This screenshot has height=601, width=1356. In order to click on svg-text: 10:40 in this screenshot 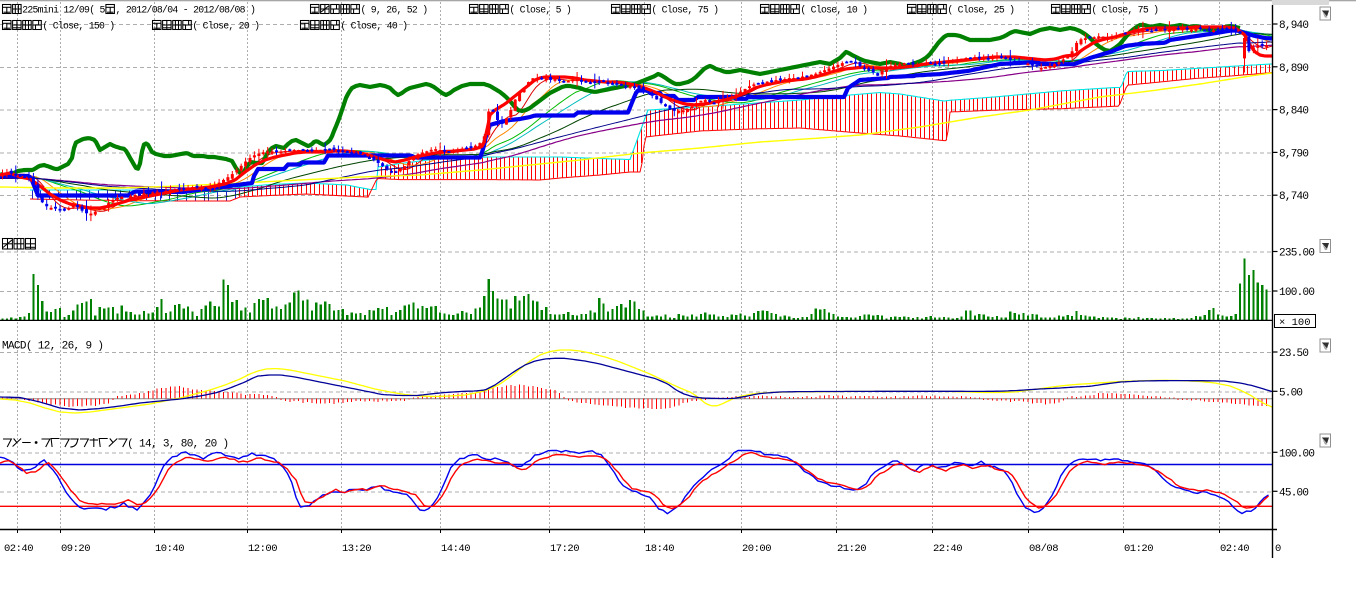, I will do `click(170, 549)`.